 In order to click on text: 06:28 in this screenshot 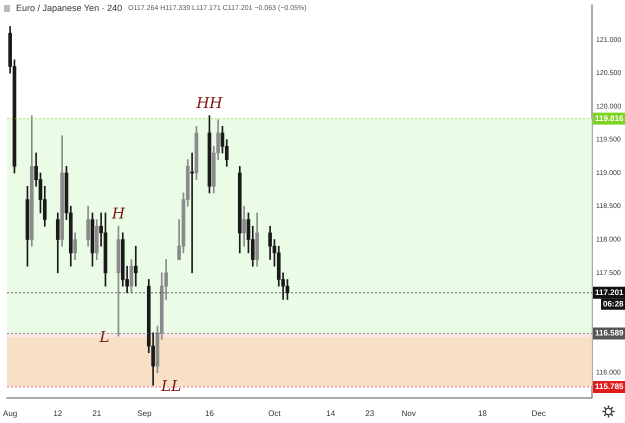, I will do `click(613, 303)`.